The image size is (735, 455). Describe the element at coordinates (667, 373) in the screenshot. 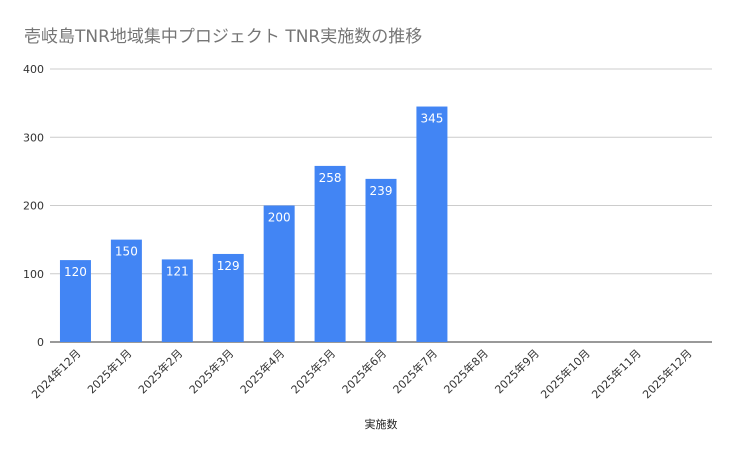

I see `x-tick-label: 2025年12月` at that location.